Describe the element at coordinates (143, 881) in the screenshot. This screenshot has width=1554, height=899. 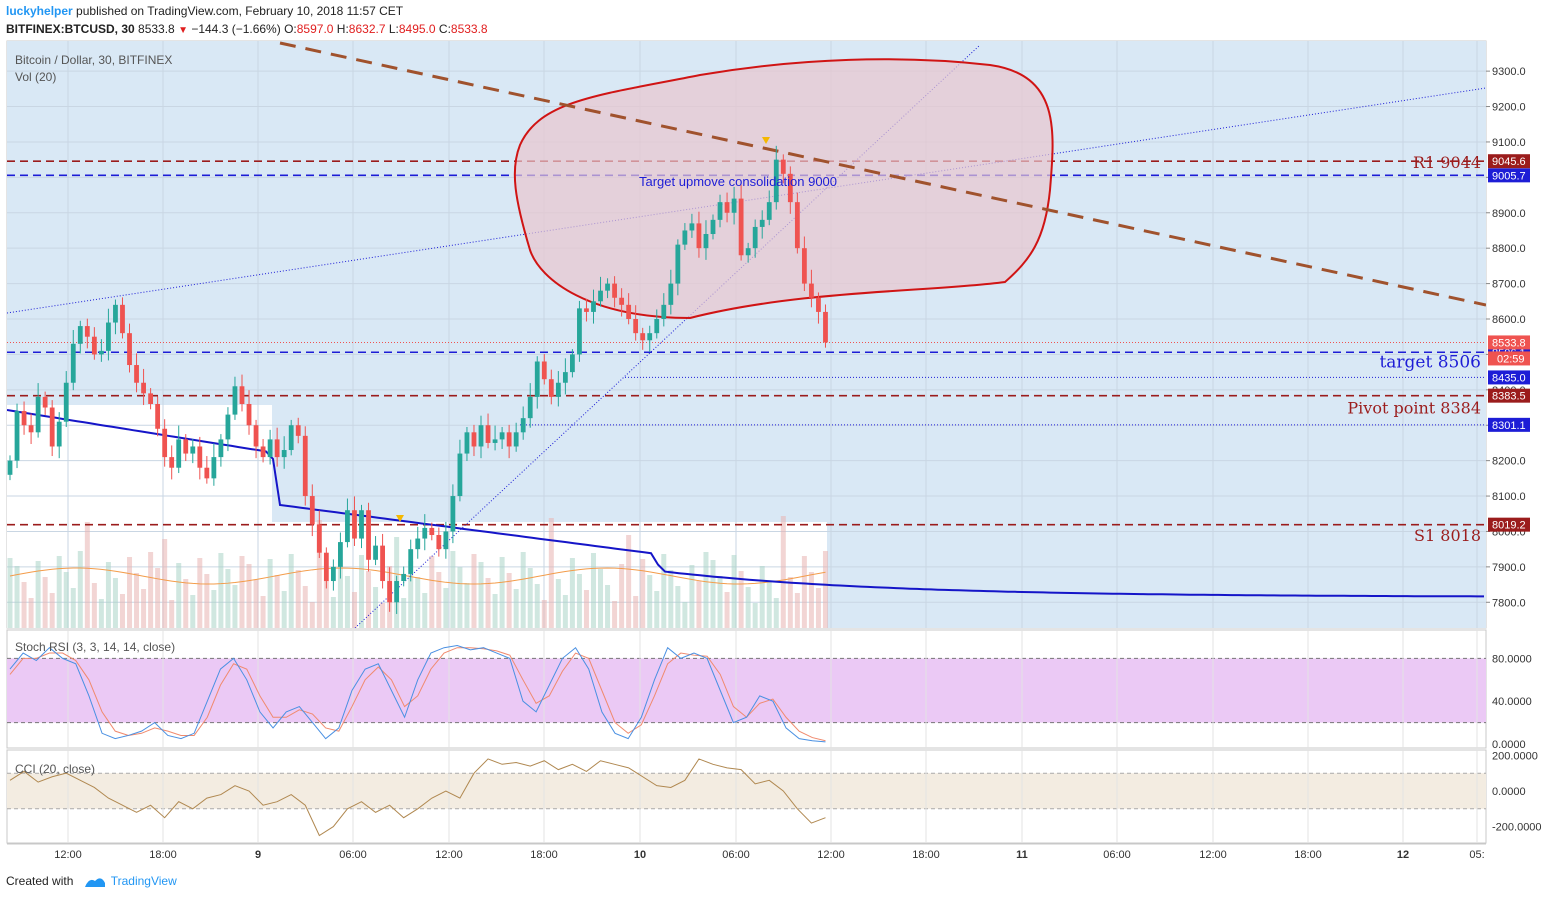
I see `footer-brand: TradingView` at that location.